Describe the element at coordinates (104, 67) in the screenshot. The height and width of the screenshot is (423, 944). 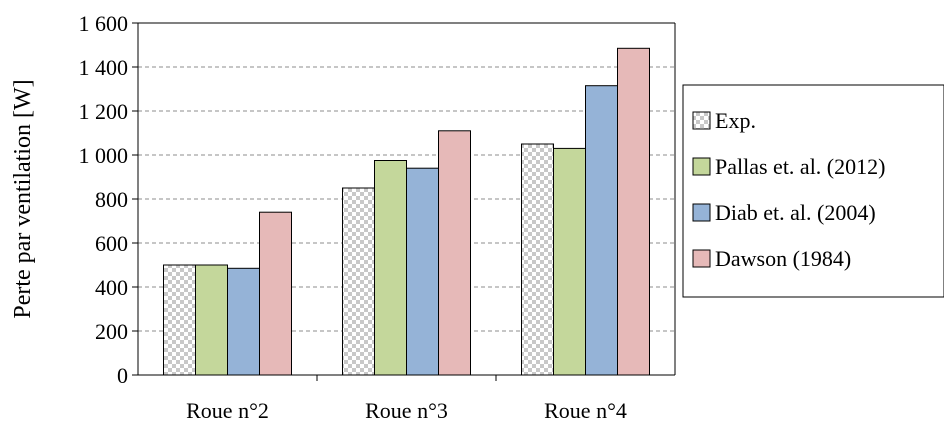
I see `y-tick-label: 1 400` at that location.